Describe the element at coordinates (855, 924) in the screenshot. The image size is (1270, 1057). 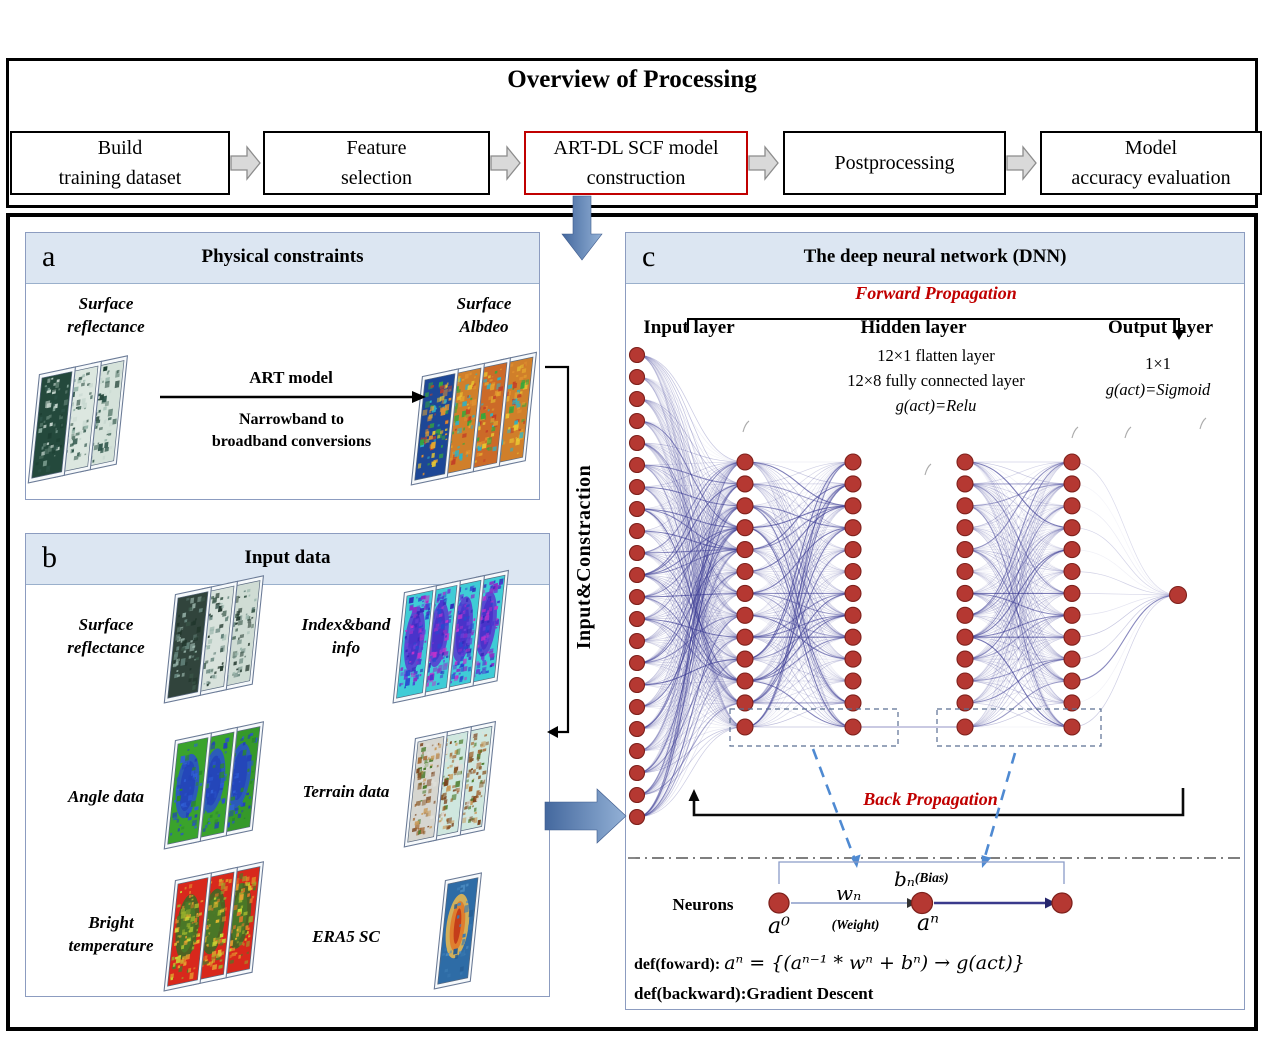
I see `weight-note: (Weight)` at that location.